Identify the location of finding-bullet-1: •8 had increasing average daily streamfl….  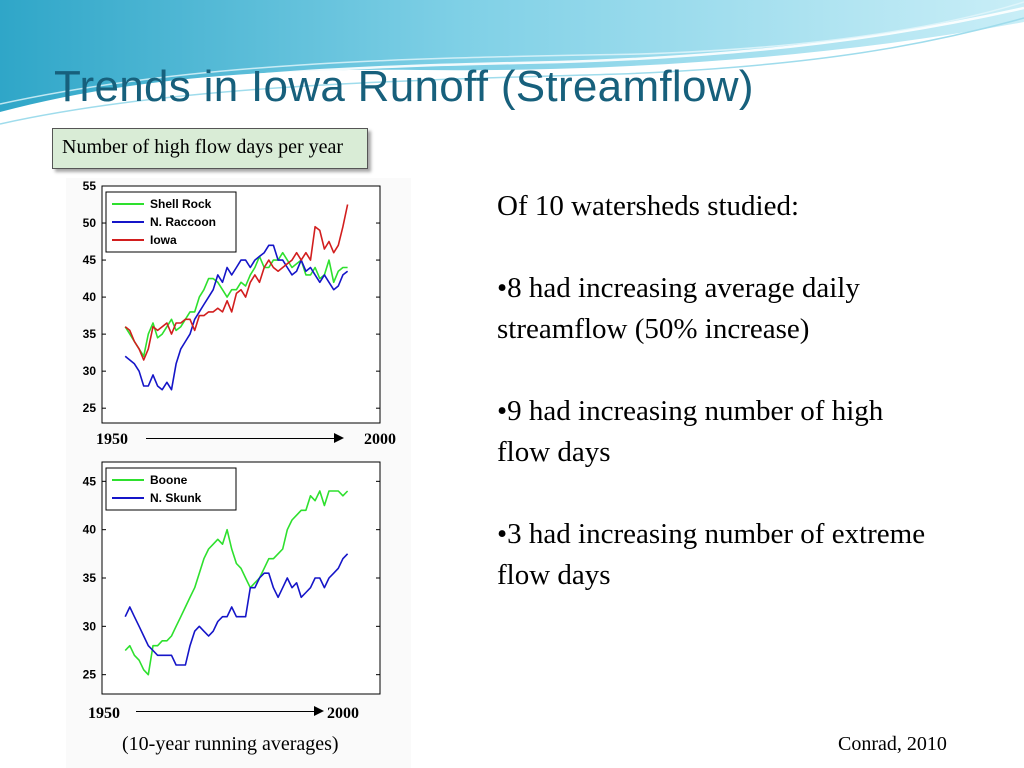
(678, 308).